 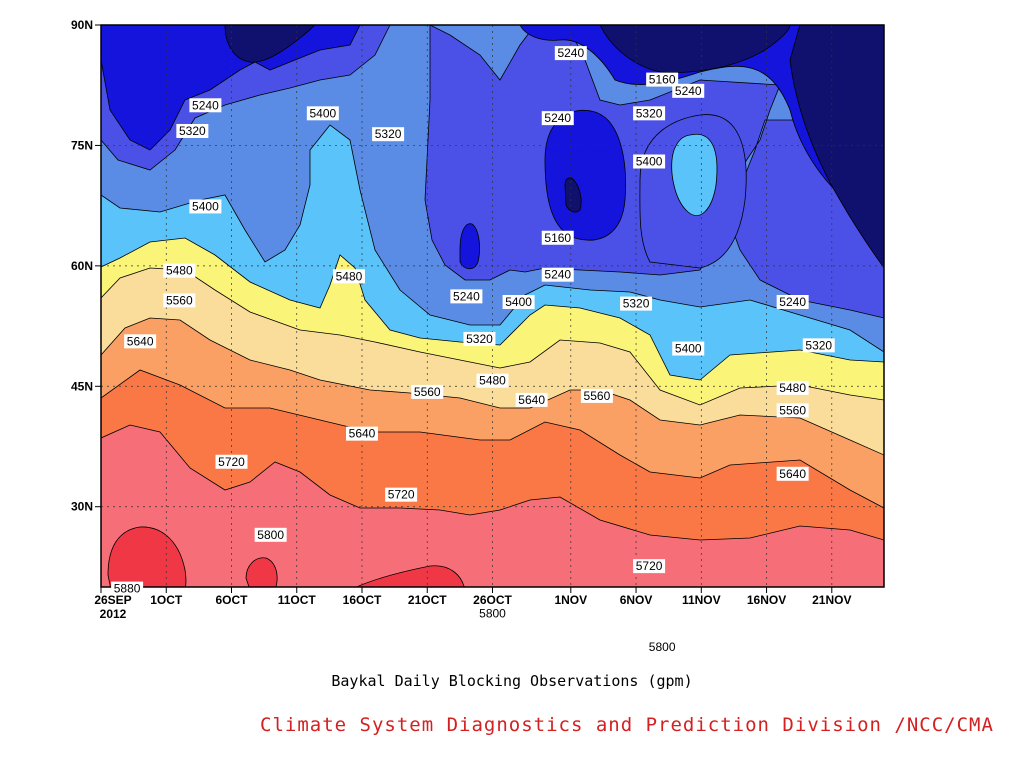 What do you see at coordinates (112, 600) in the screenshot?
I see `x-tick-label: 26SEP` at bounding box center [112, 600].